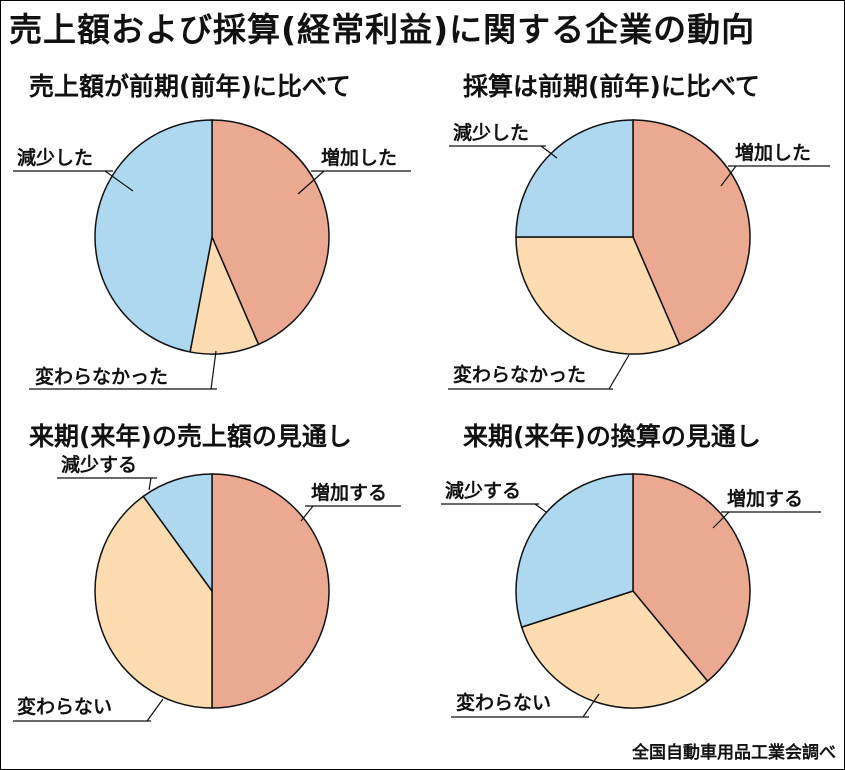 The width and height of the screenshot is (845, 770). I want to click on pie4-slice-decrease, so click(574, 551).